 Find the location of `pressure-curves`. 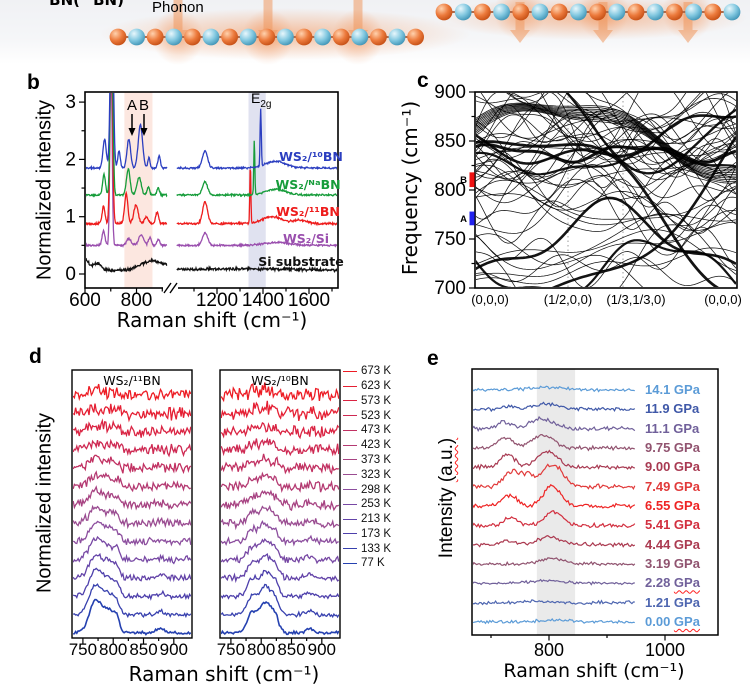

pressure-curves is located at coordinates (554, 505).